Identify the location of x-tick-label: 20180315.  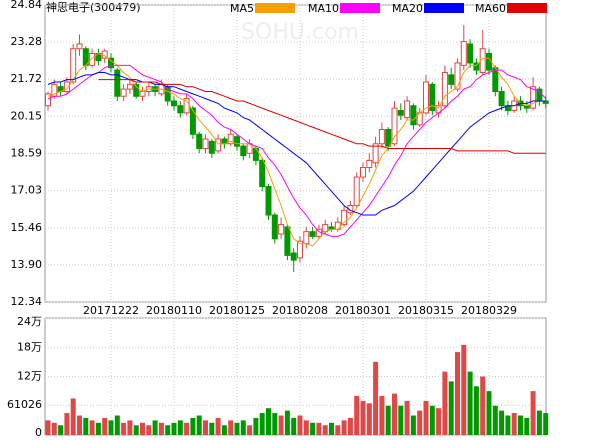
(426, 310).